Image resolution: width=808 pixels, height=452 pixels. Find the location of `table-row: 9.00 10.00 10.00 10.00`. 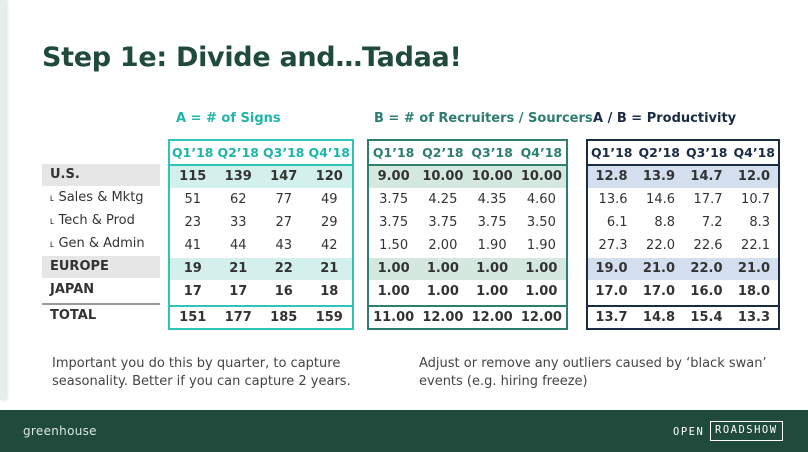

table-row: 9.00 10.00 10.00 10.00 is located at coordinates (467, 177).